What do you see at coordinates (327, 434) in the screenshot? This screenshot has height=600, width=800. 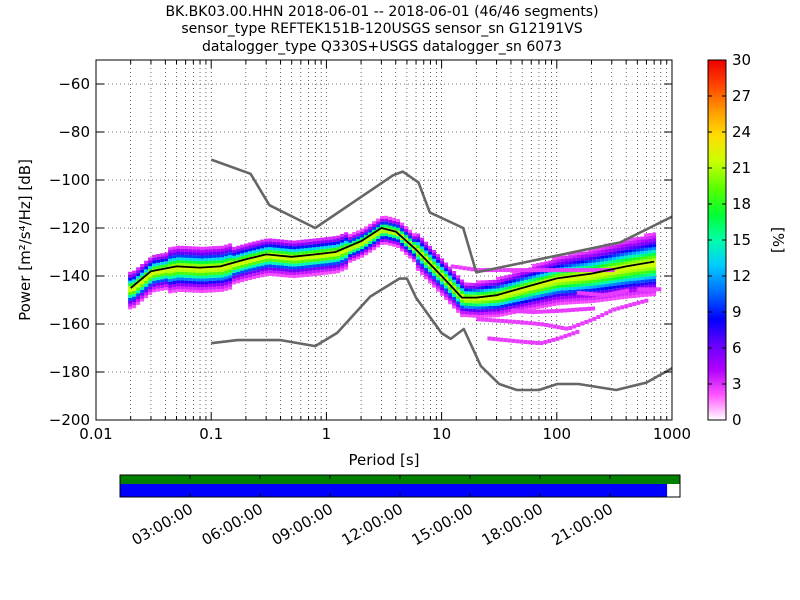 I see `x-tick-label: 1` at bounding box center [327, 434].